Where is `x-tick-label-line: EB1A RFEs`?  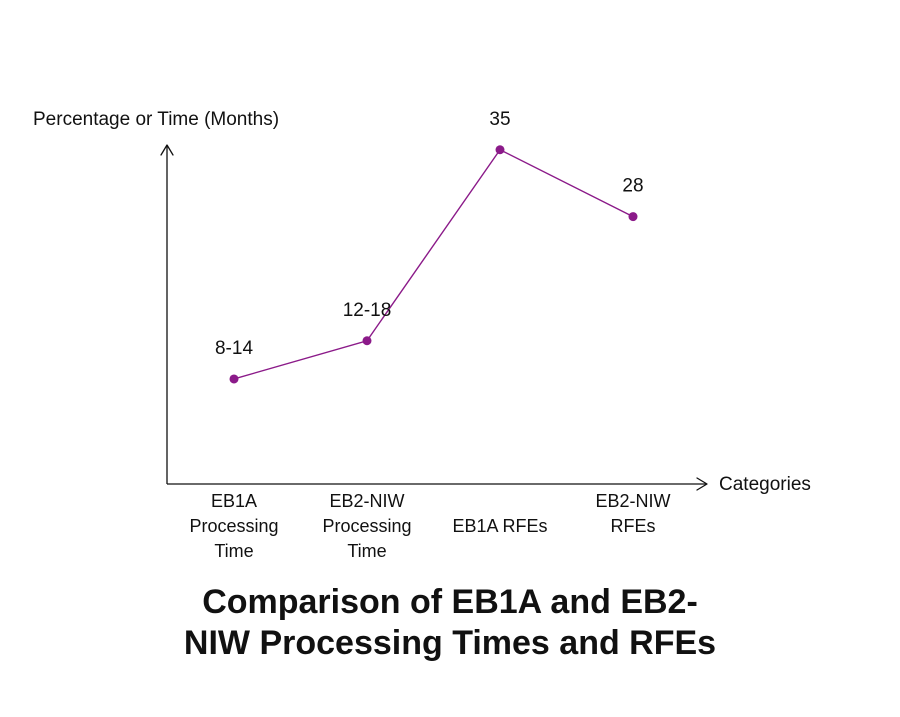 x-tick-label-line: EB1A RFEs is located at coordinates (499, 526).